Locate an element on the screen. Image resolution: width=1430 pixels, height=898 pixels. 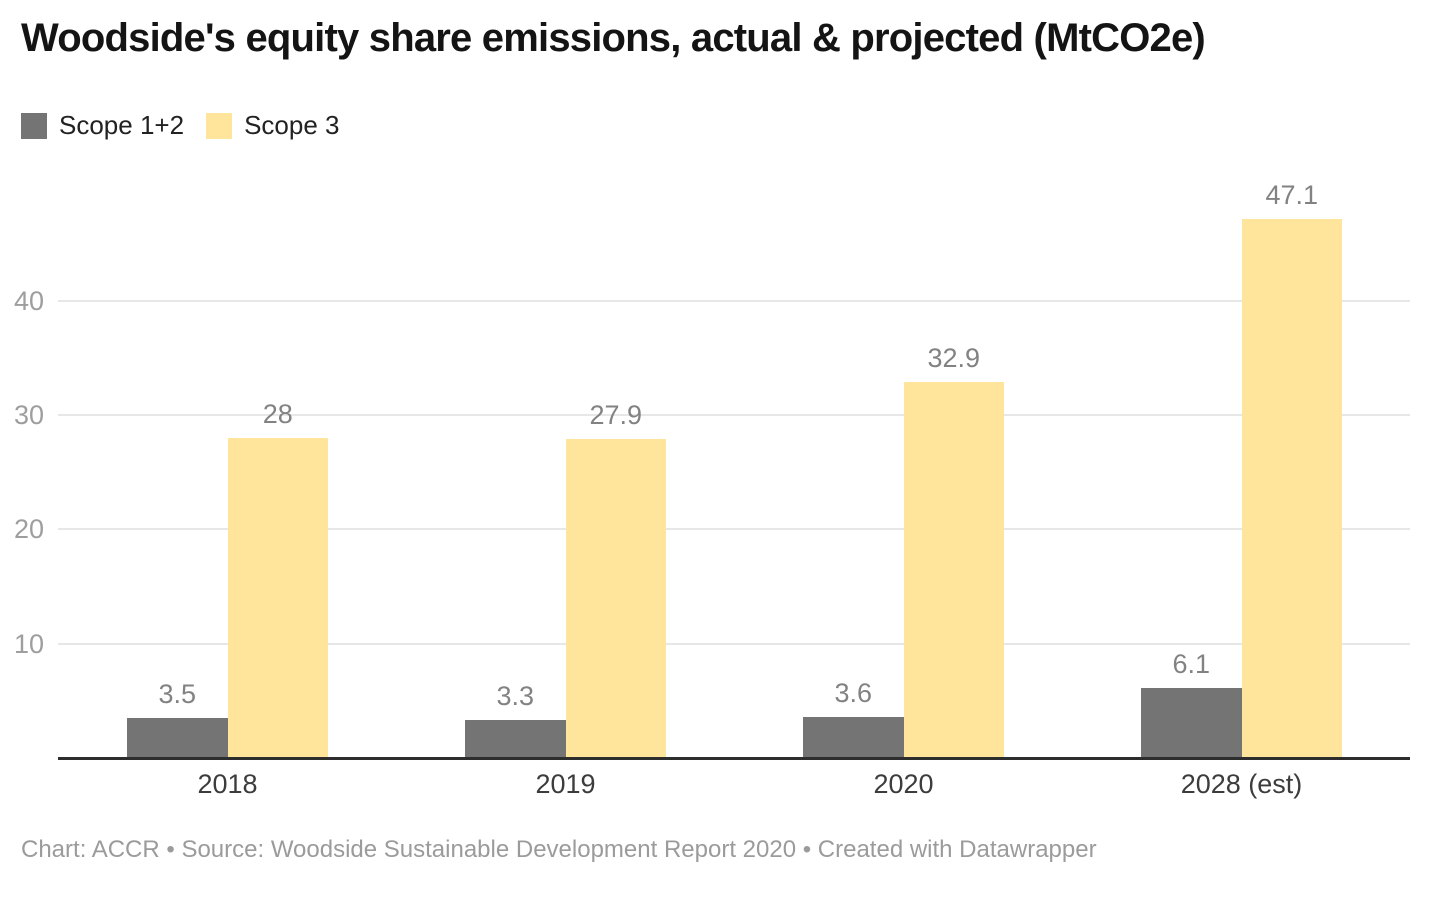
legend-item-scope-1-2: Scope 1+2 is located at coordinates (102, 125).